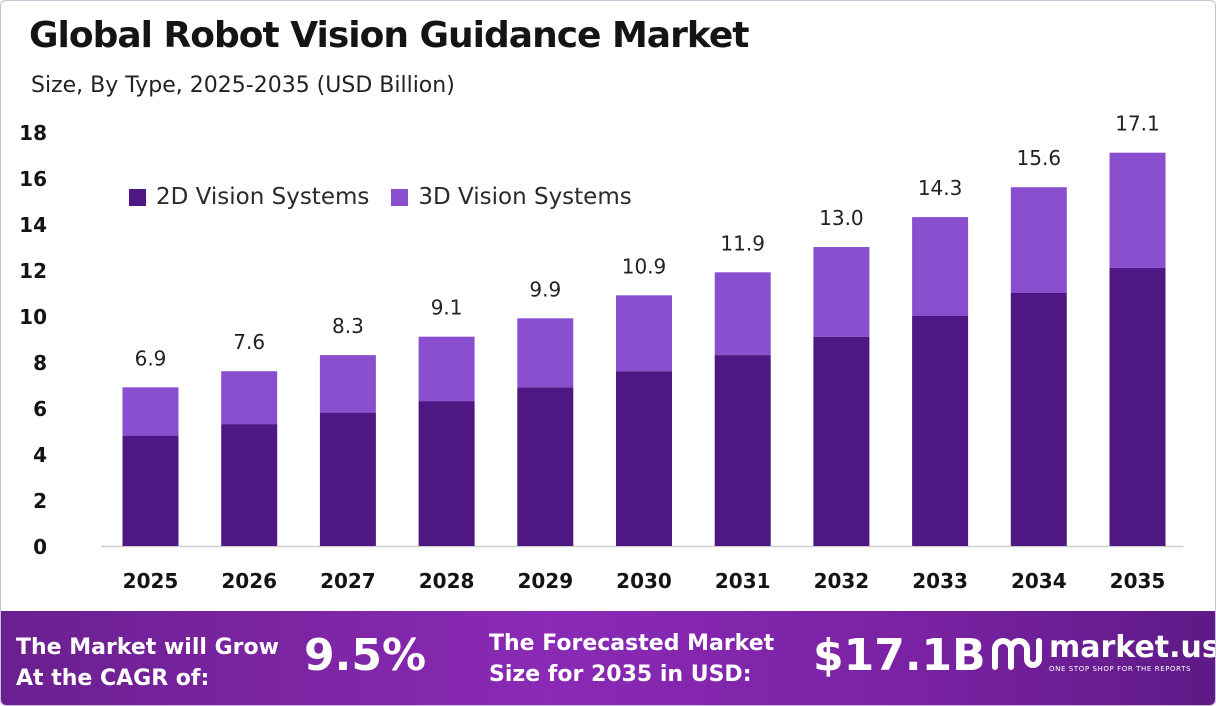 This screenshot has height=706, width=1216. I want to click on chart-legend: 2D Vision Systems 3D Vision Systems, so click(391, 197).